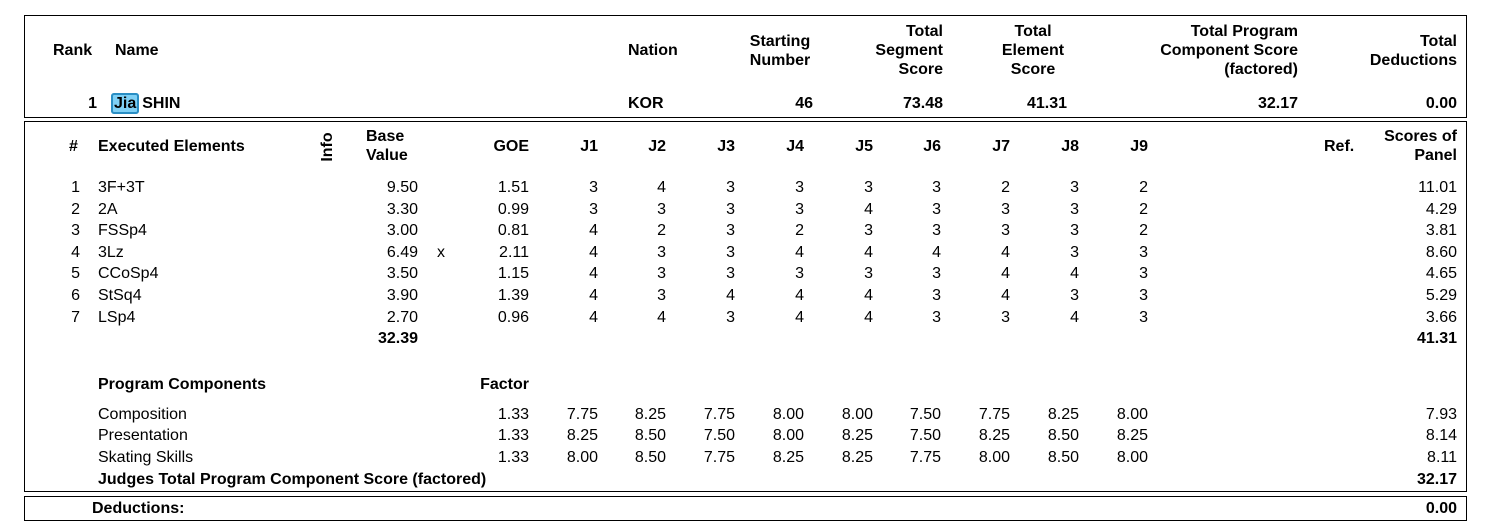 Image resolution: width=1487 pixels, height=526 pixels. I want to click on deductions-box, so click(745, 508).